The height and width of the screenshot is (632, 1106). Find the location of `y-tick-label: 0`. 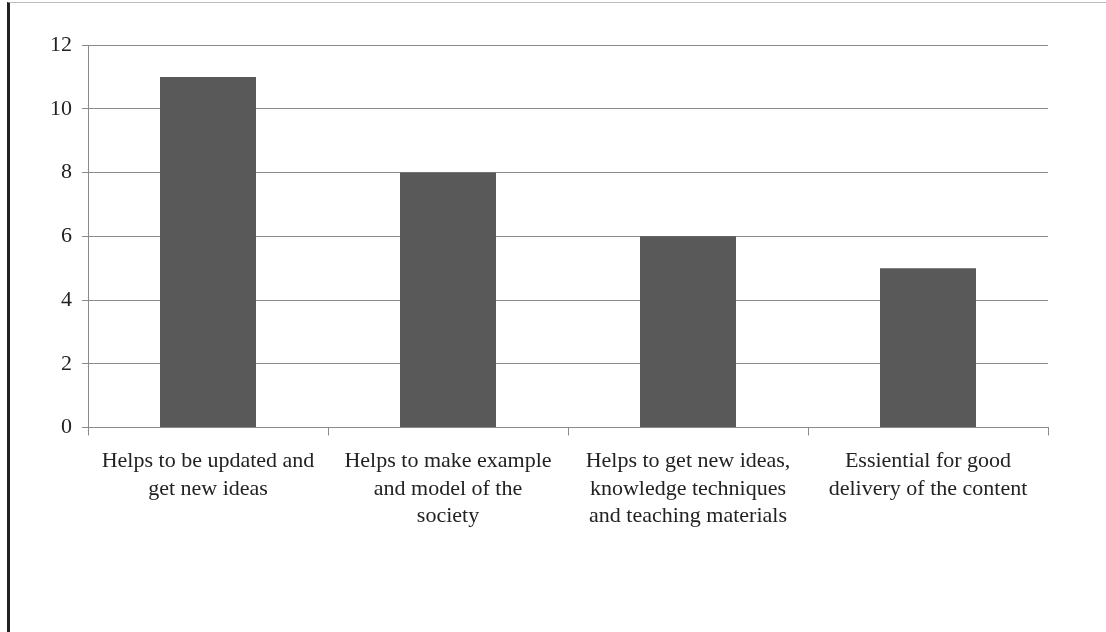

y-tick-label: 0 is located at coordinates (66, 426).